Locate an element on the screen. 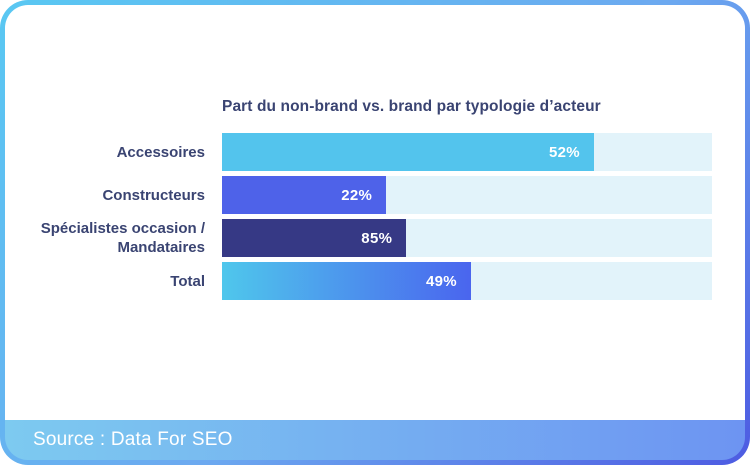 This screenshot has height=465, width=750. source-label: Source : Data For SEO is located at coordinates (133, 439).